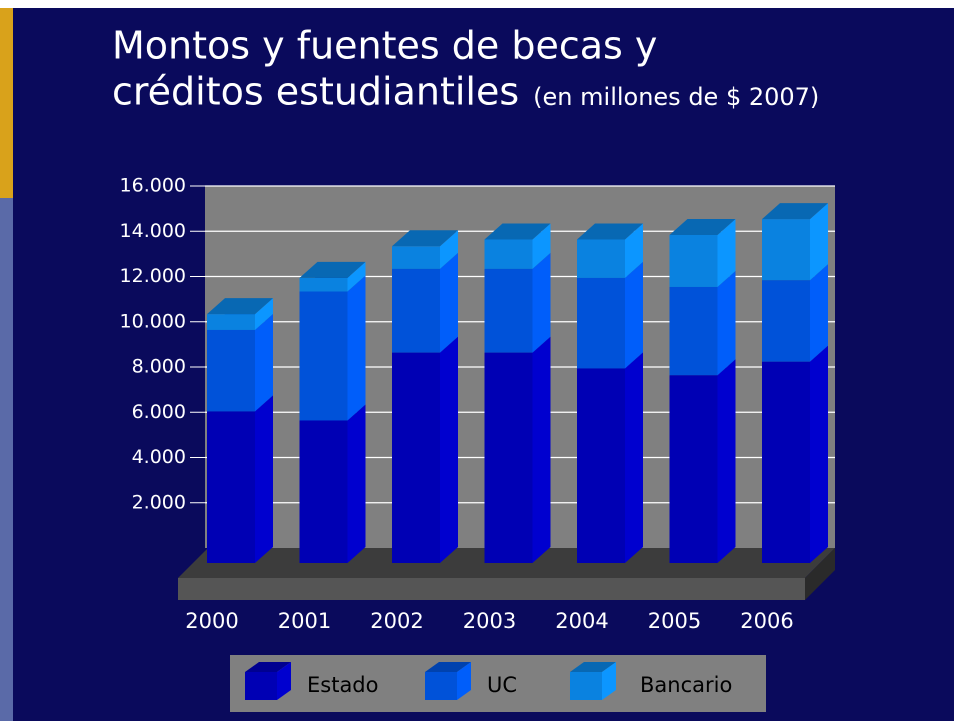  I want to click on x-tick-label: 2005, so click(674, 621).